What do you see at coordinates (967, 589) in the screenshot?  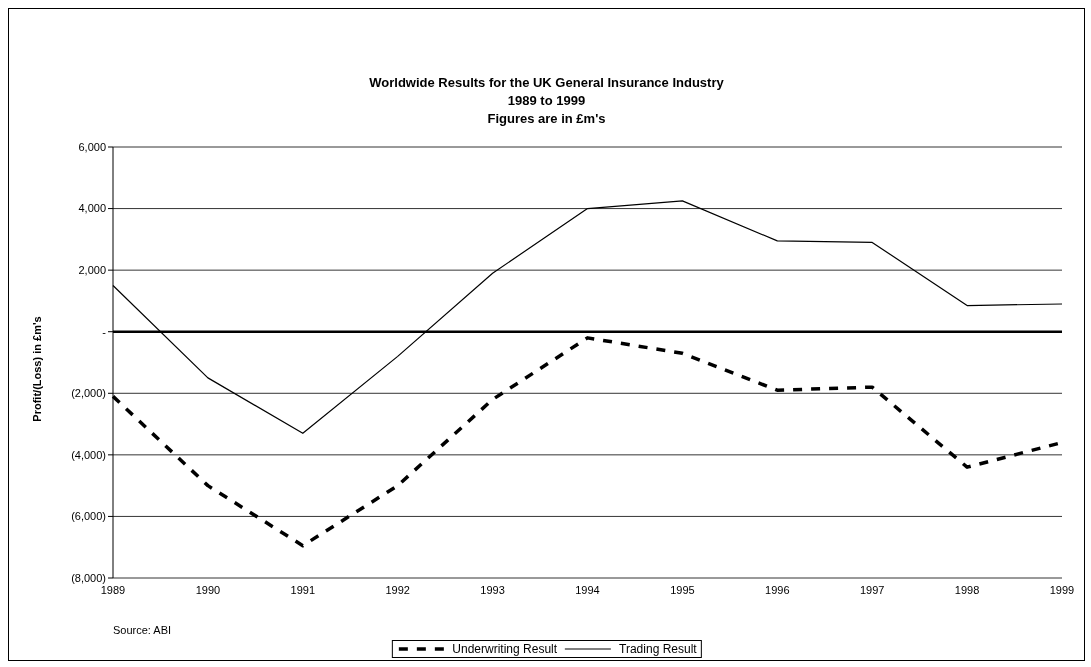 I see `x-tick-label: 1998` at bounding box center [967, 589].